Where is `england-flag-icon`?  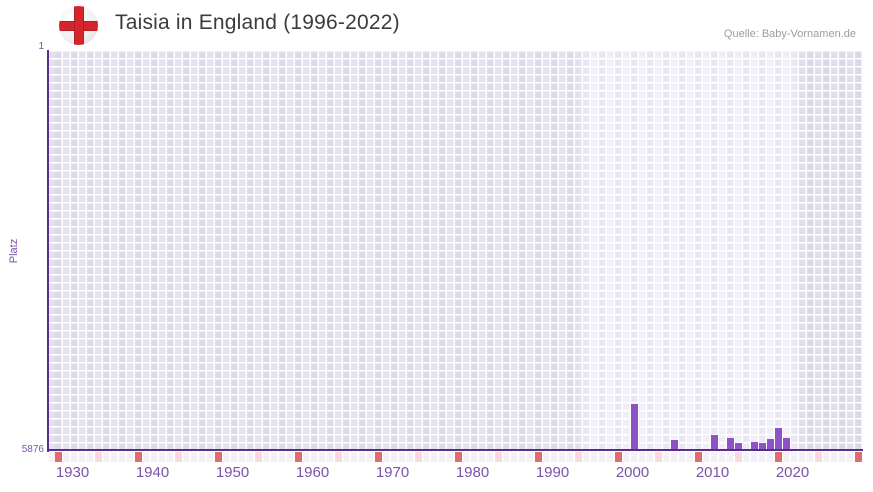 england-flag-icon is located at coordinates (78, 25).